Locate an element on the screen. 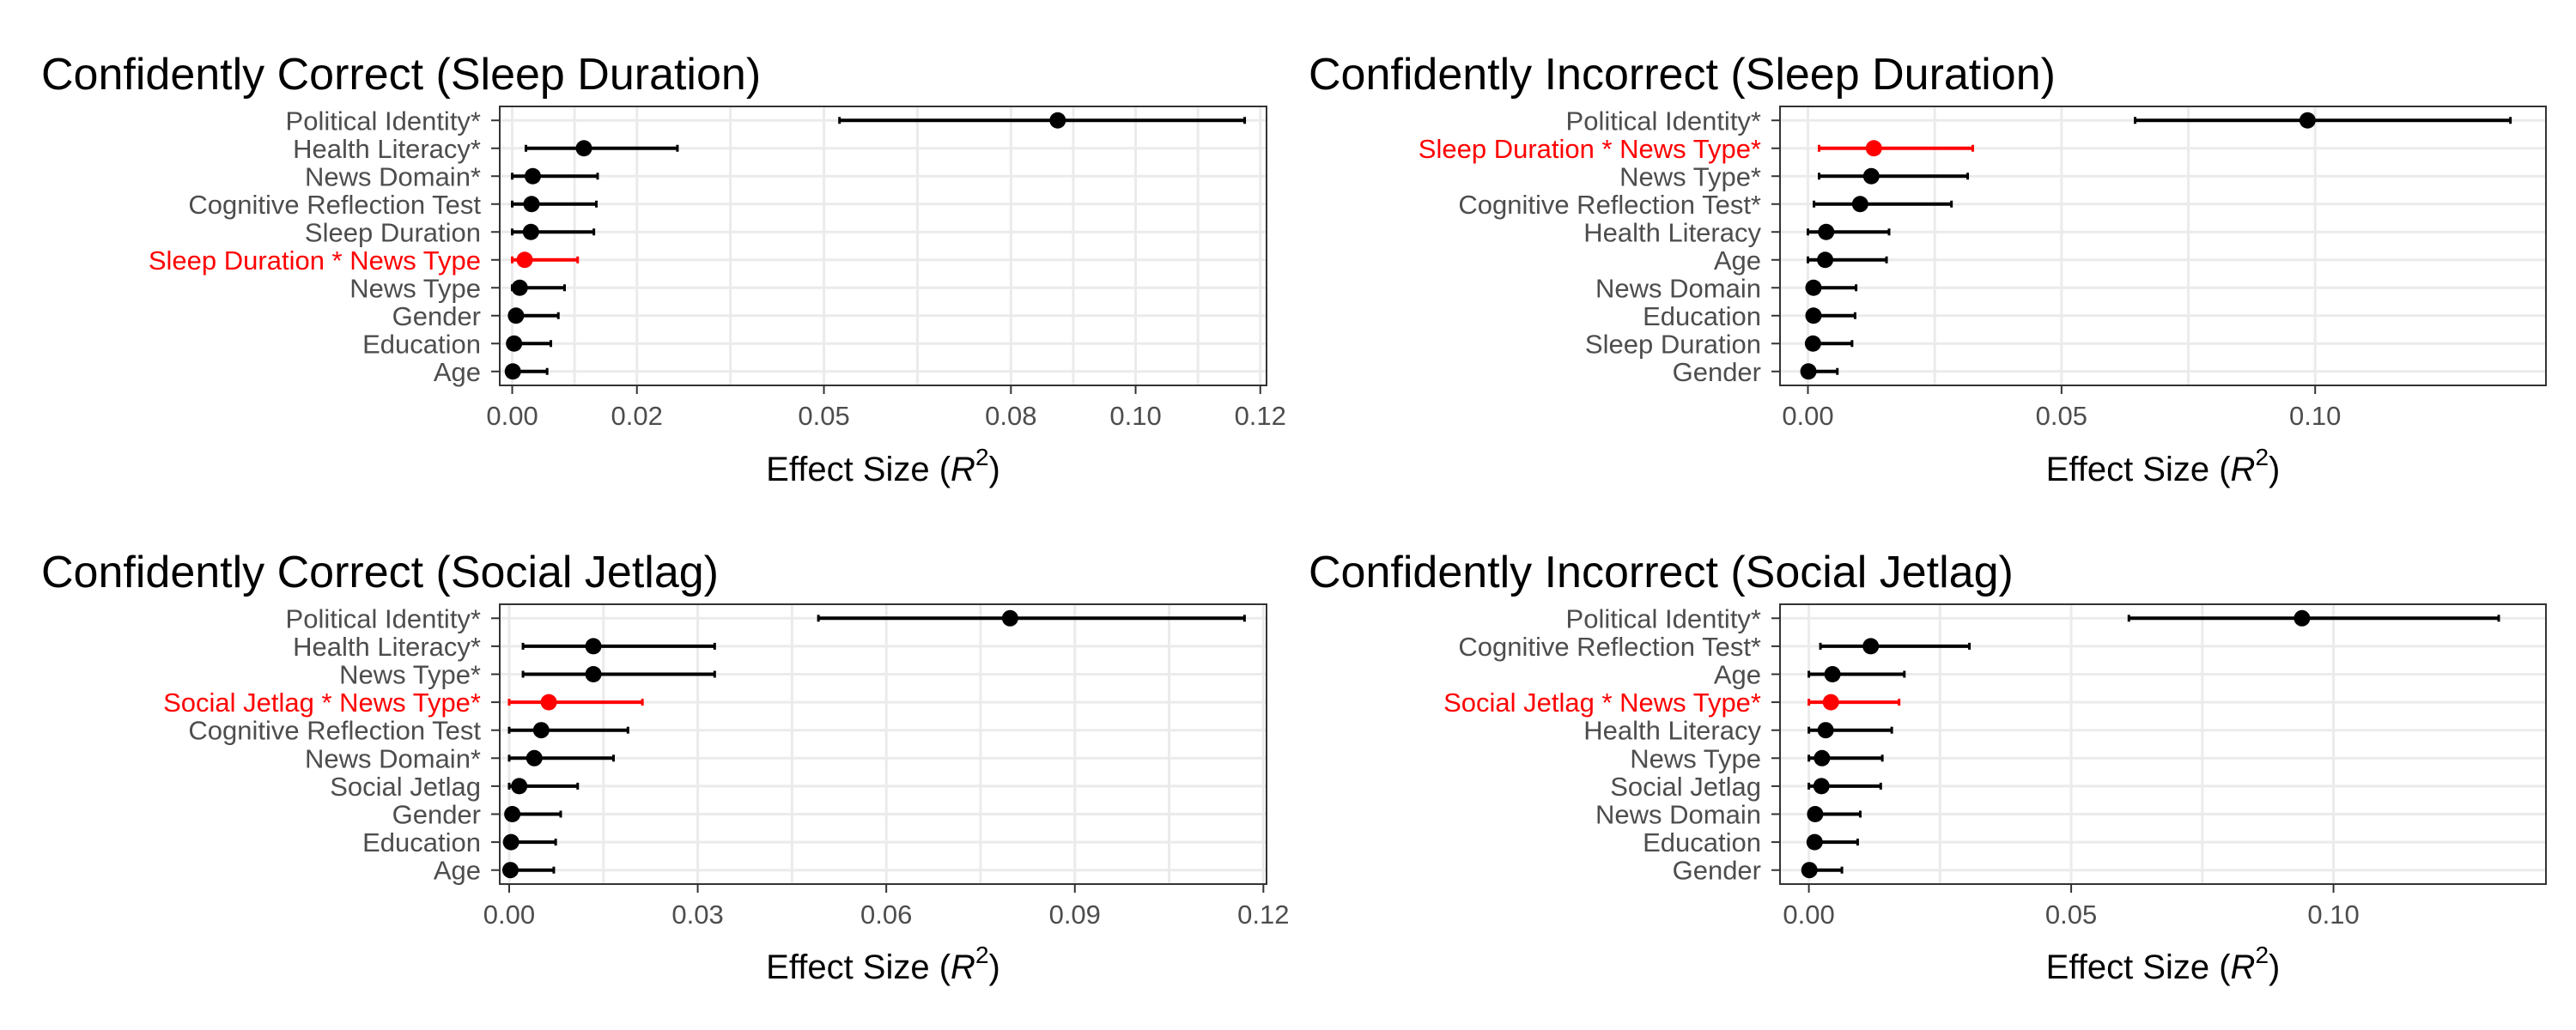 The width and height of the screenshot is (2576, 1030). panel-title: Confidently Correct (Social Jetlag) is located at coordinates (380, 572).